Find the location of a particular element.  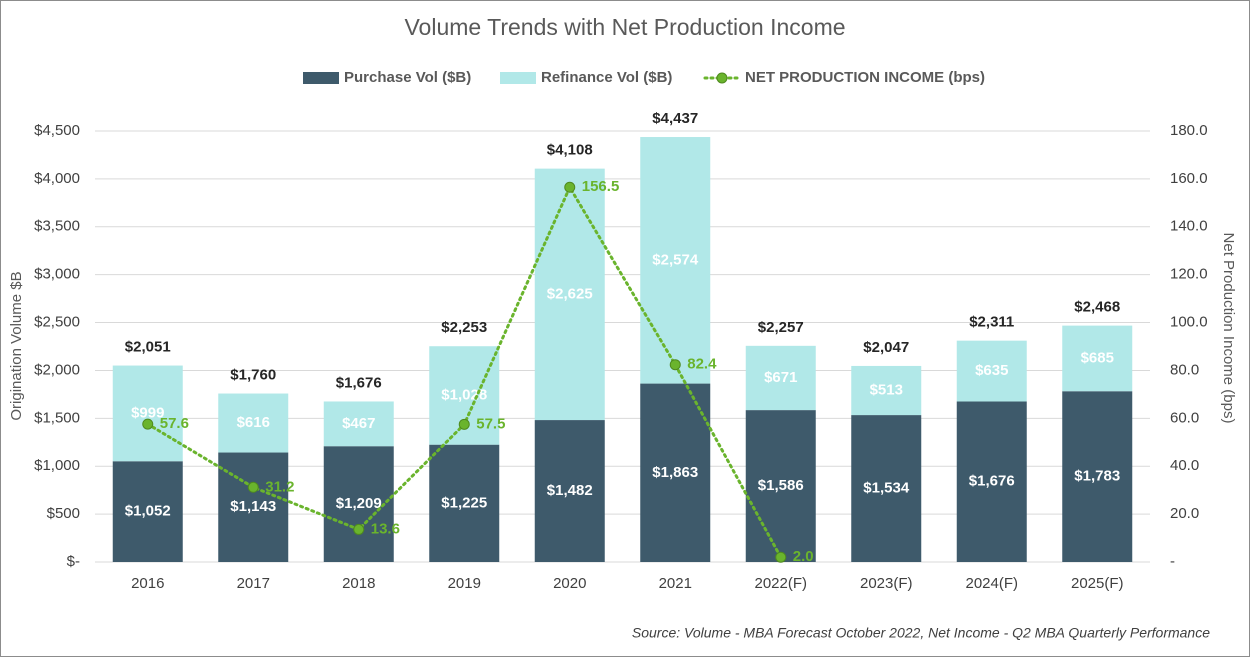

bar-value-label: $467 is located at coordinates (358, 423).